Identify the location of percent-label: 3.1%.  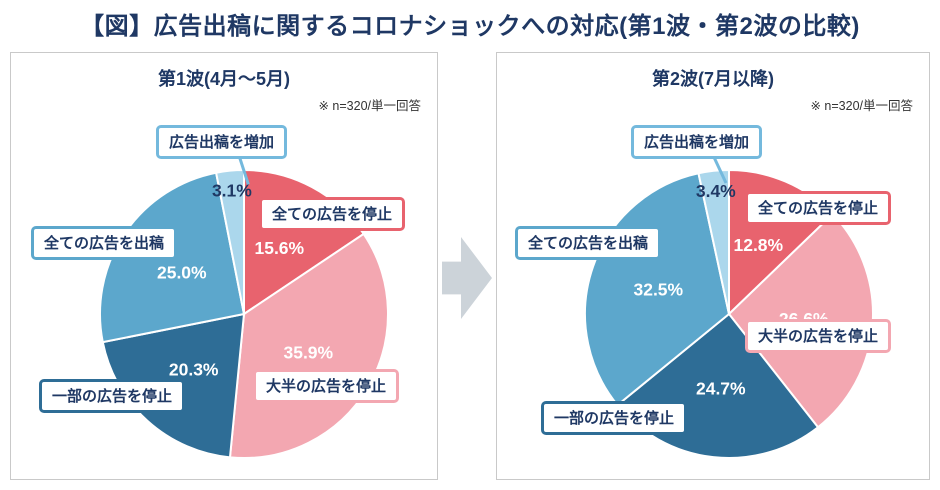
(232, 191).